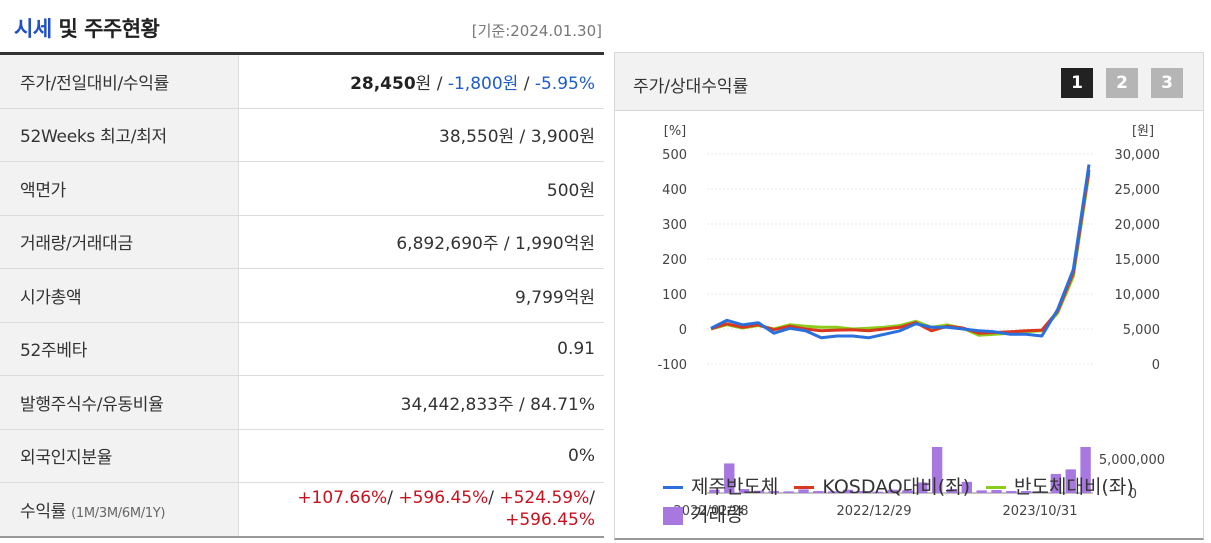 Image resolution: width=1211 pixels, height=543 pixels. I want to click on returns-value: +107.66%/ +596.45%/ +524.59%/+596.45%, so click(421, 510).